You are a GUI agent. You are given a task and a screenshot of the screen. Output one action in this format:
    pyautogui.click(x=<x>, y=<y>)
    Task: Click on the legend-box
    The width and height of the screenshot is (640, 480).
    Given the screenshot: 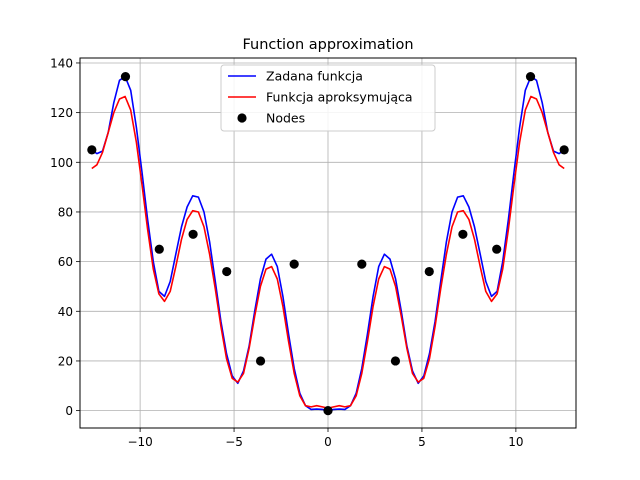 What is the action you would take?
    pyautogui.click(x=328, y=98)
    